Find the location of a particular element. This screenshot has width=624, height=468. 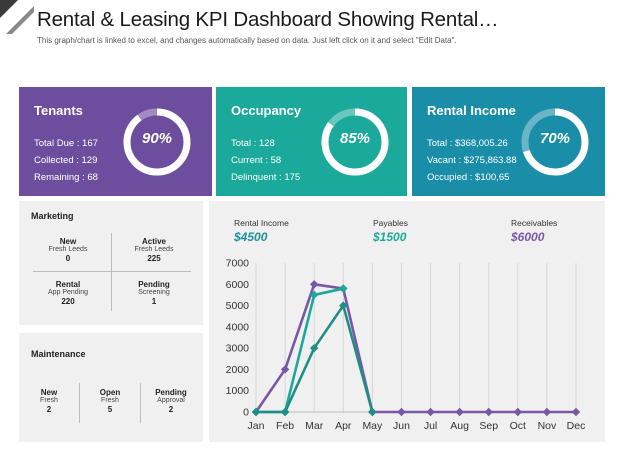

corner-decoration is located at coordinates (17, 17).